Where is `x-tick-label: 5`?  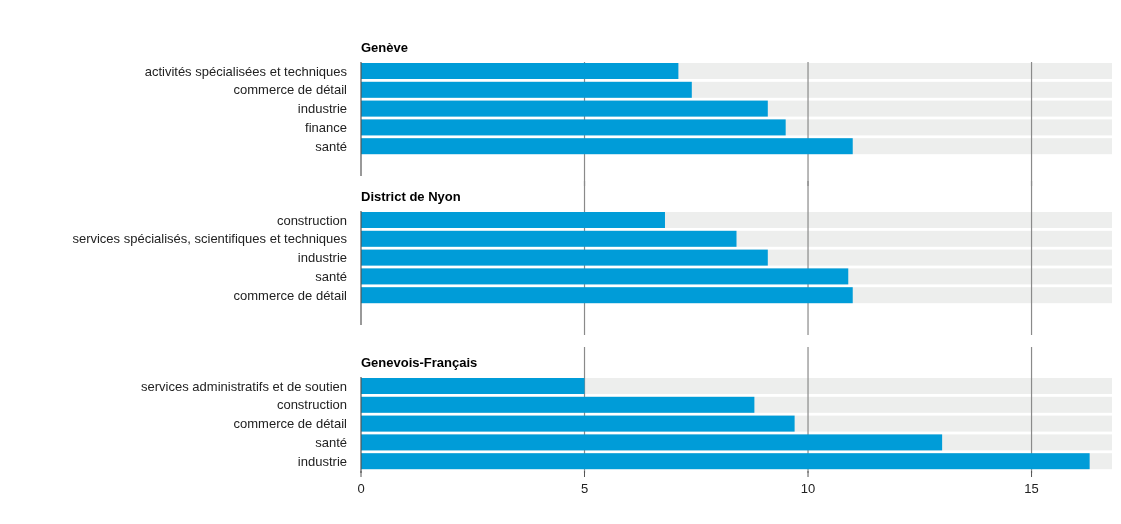 x-tick-label: 5 is located at coordinates (584, 488).